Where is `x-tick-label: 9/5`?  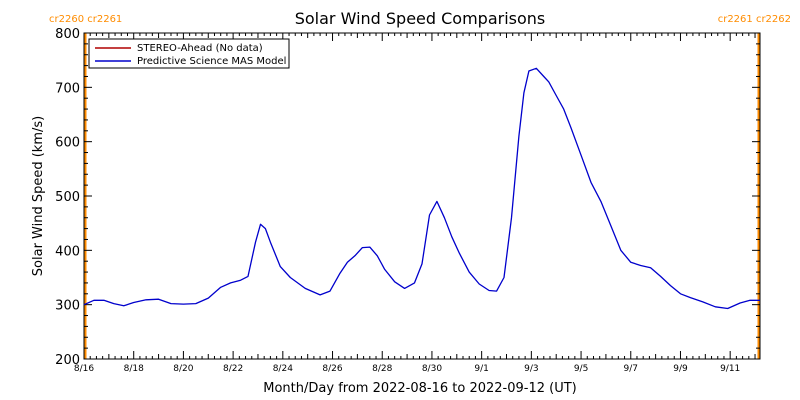
x-tick-label: 9/5 is located at coordinates (581, 369).